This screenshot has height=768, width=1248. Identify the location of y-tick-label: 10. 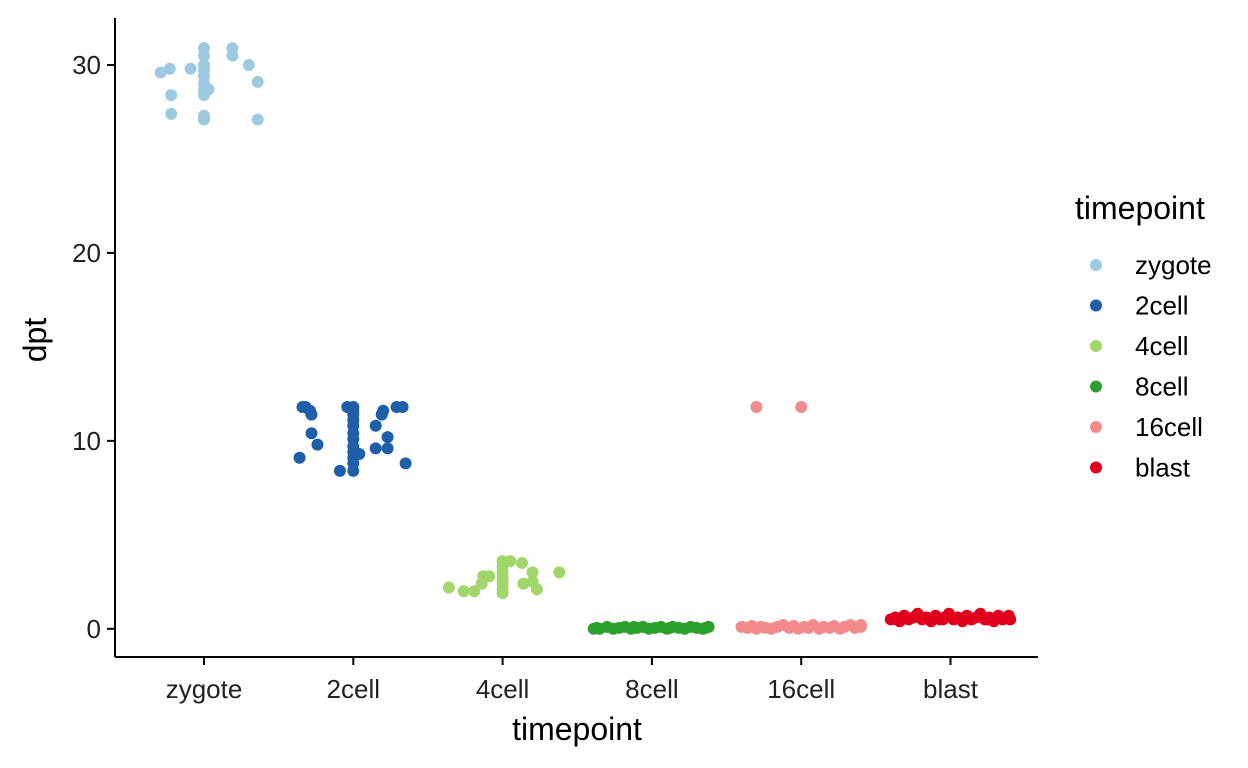
(86, 441).